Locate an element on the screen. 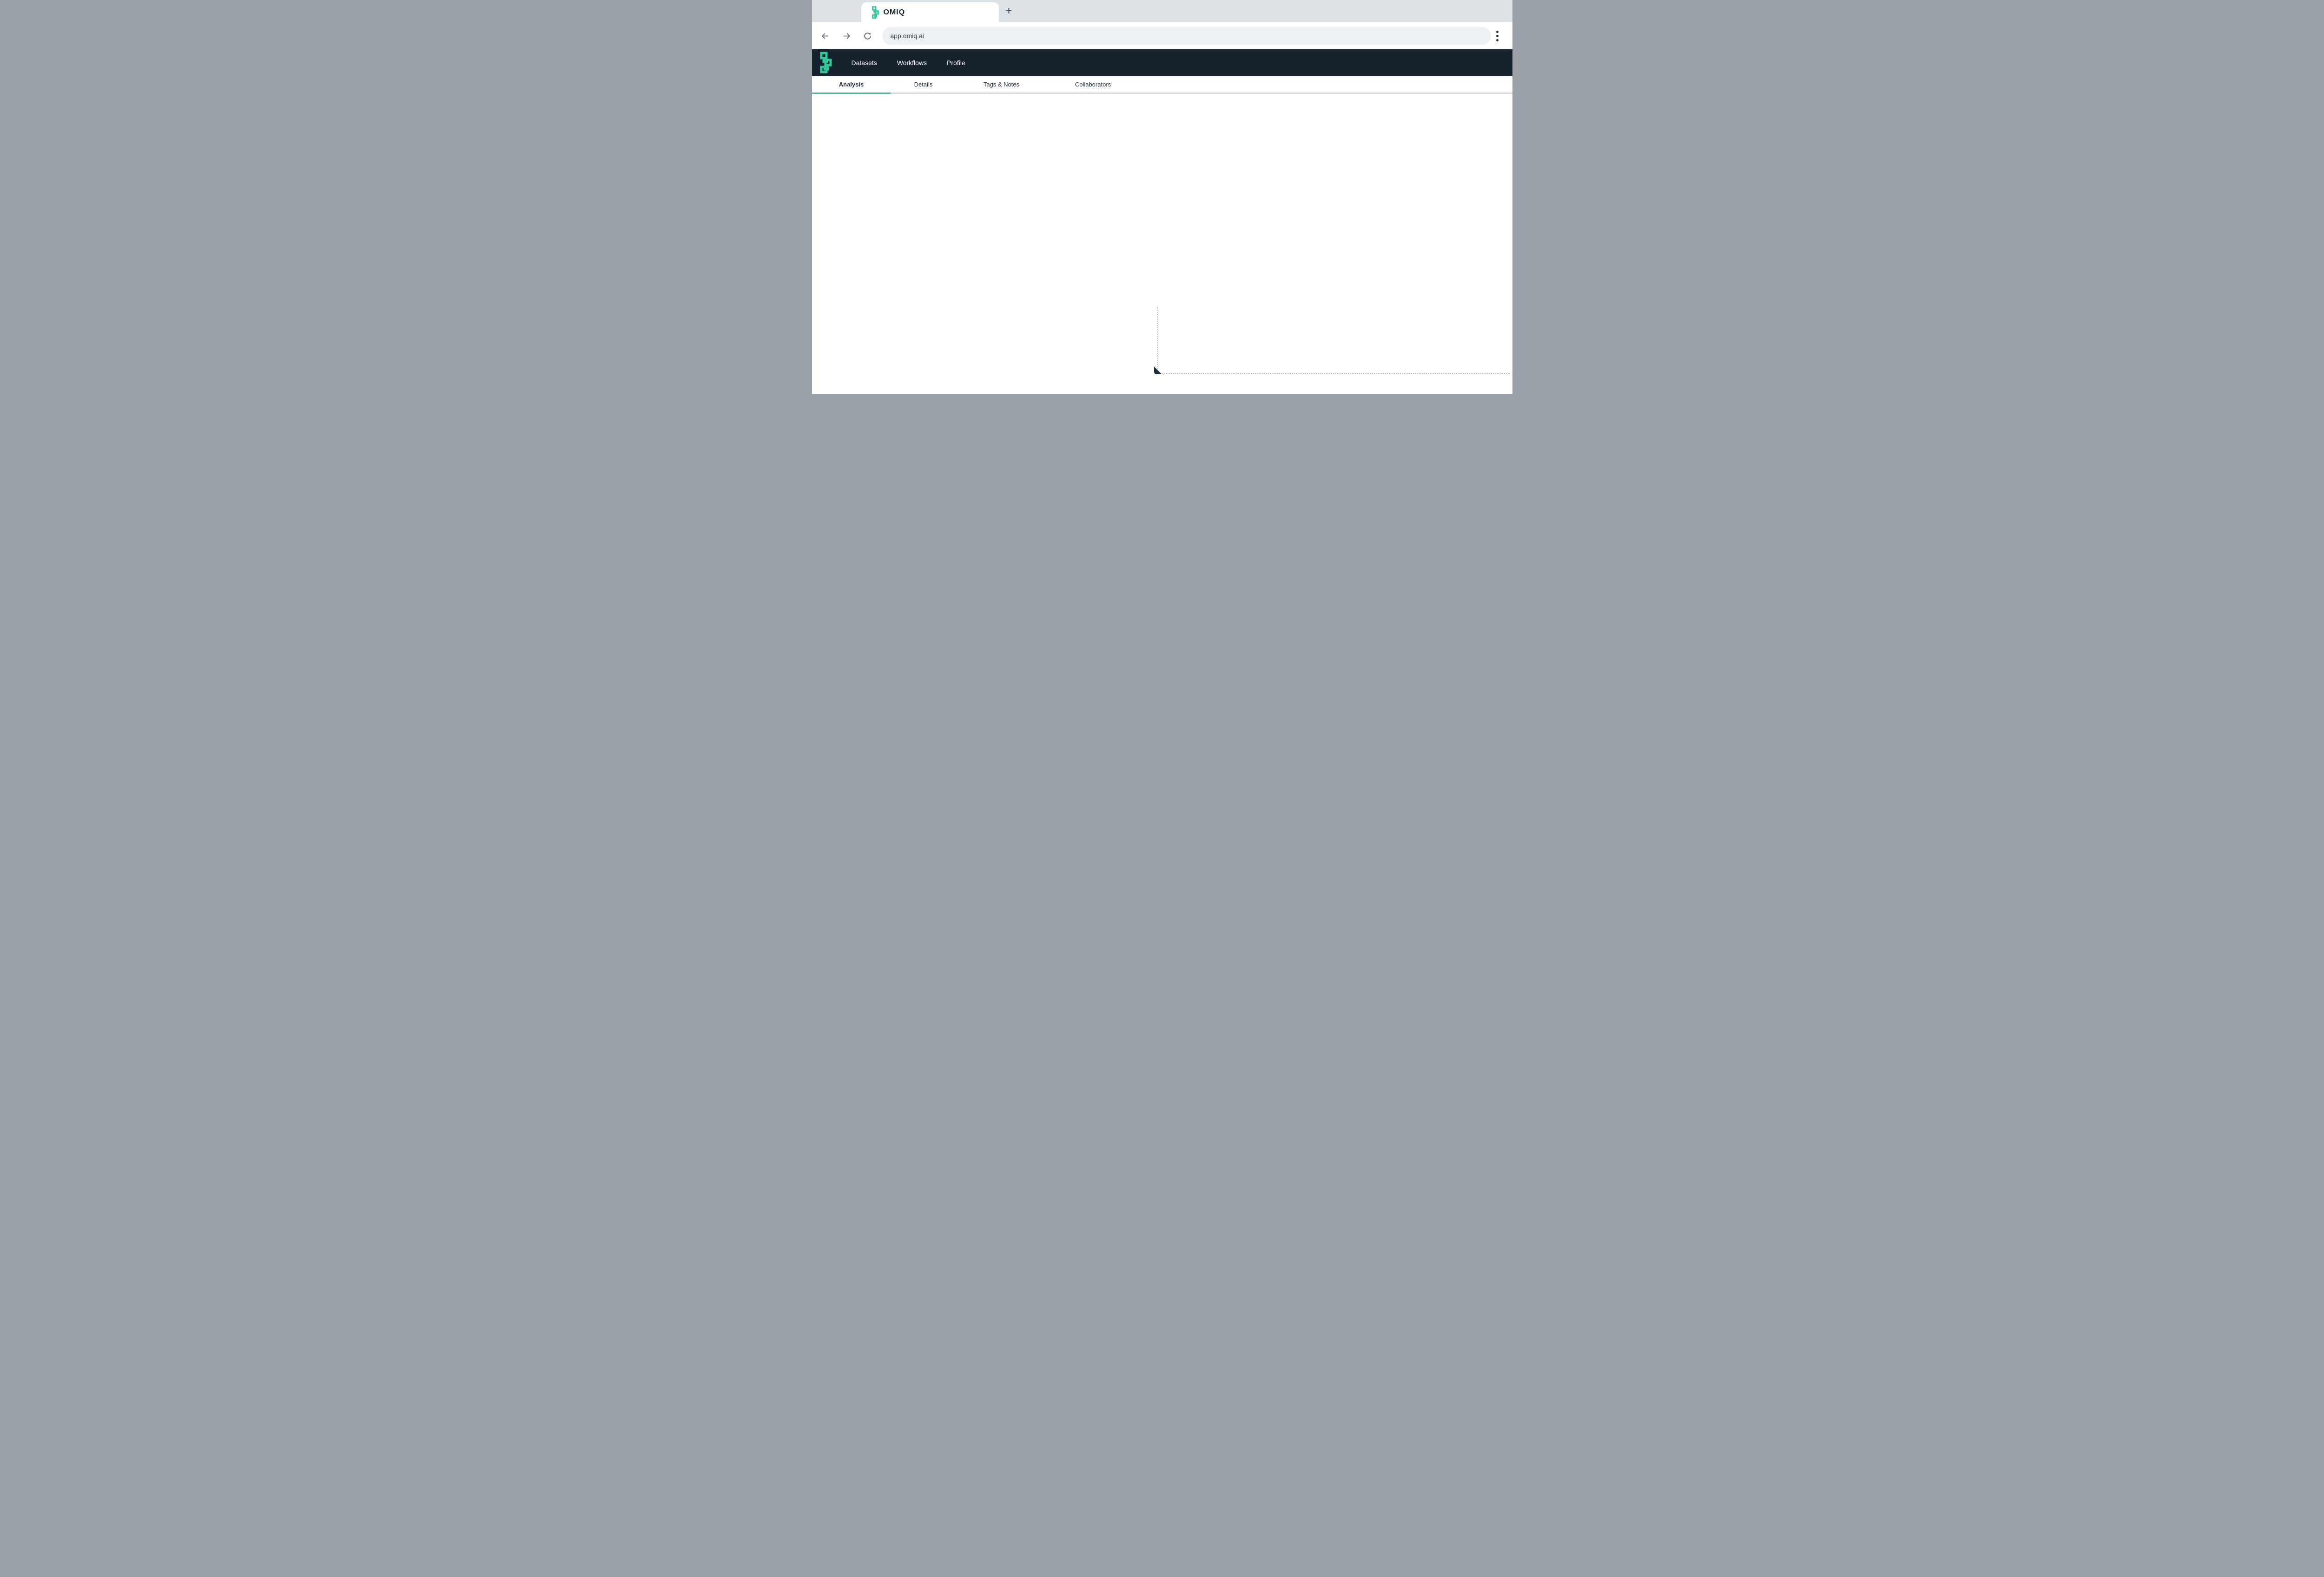 This screenshot has height=1577, width=2324. browser-tab-strip: OMIQ + is located at coordinates (1162, 11).